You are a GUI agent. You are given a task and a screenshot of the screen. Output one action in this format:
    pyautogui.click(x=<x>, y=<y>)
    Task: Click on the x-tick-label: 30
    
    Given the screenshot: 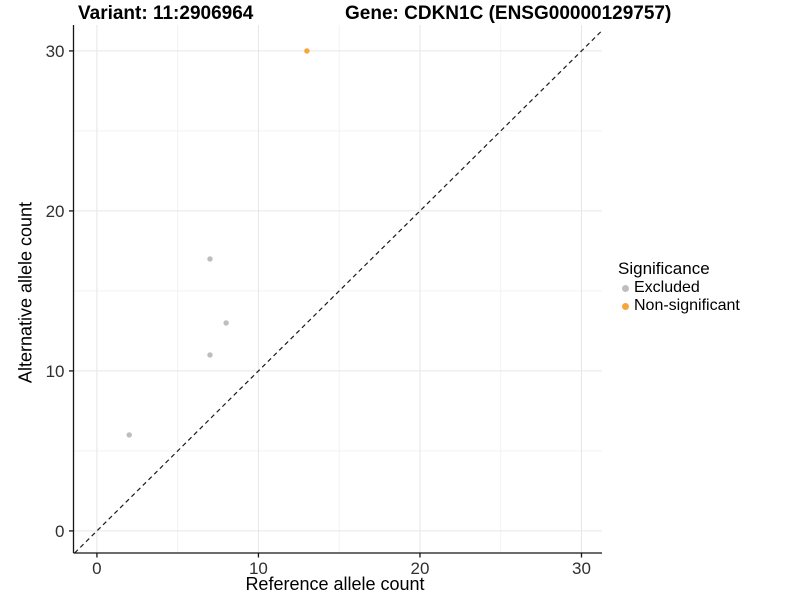 What is the action you would take?
    pyautogui.click(x=581, y=568)
    